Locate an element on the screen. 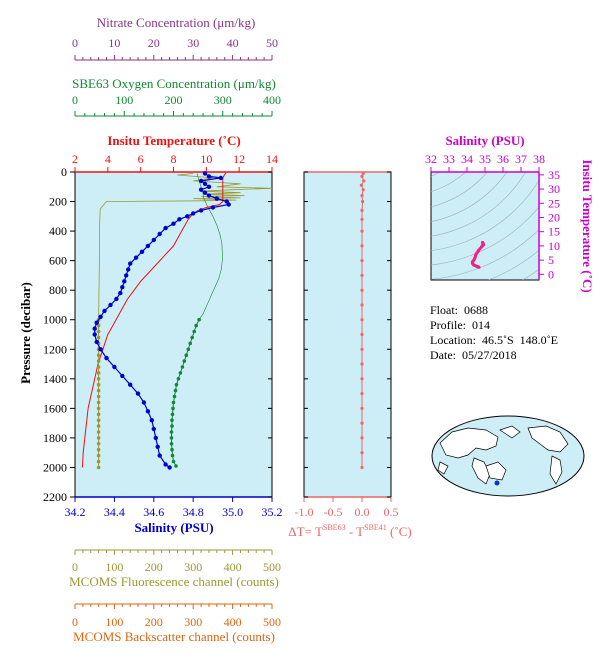 The height and width of the screenshot is (662, 608). nitrate-tick-label: 0 is located at coordinates (75, 43).